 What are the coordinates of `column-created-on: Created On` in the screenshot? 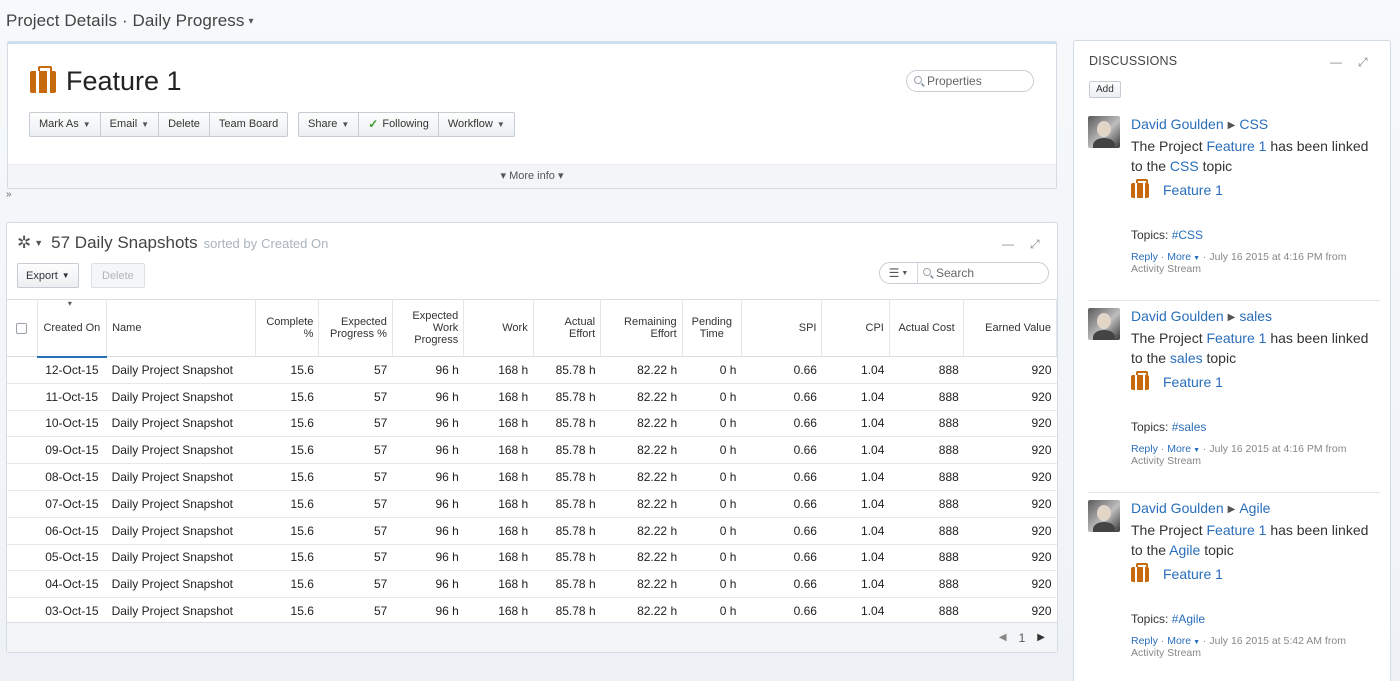 It's located at (72, 328).